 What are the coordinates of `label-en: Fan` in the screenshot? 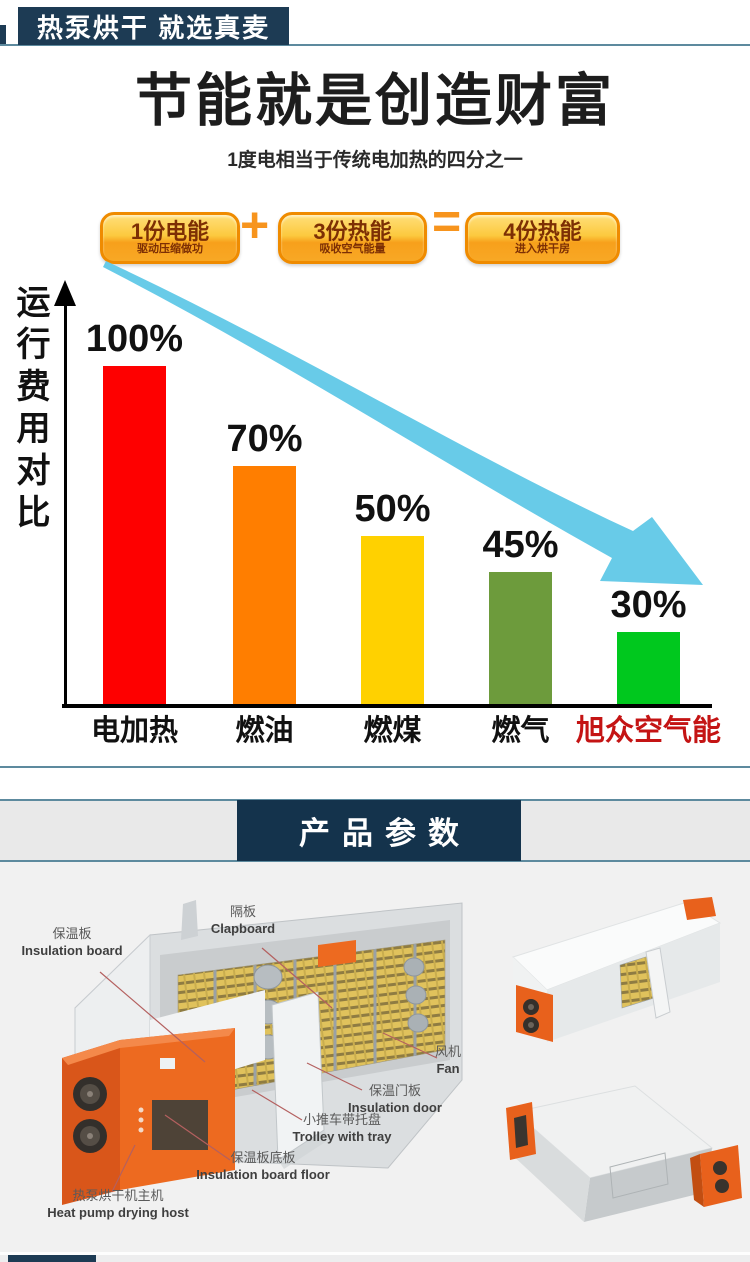 It's located at (448, 1068).